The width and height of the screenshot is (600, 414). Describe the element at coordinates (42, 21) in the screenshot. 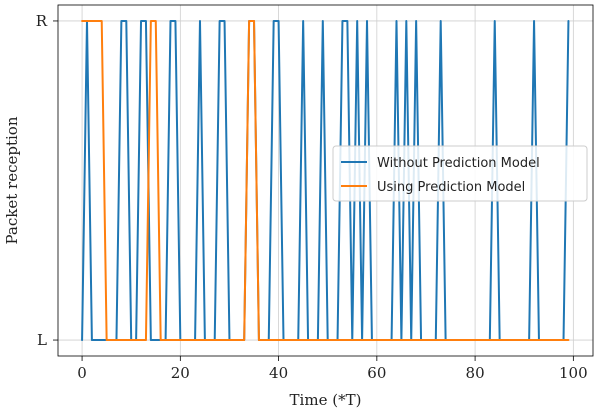

I see `y-tick-label: R` at that location.